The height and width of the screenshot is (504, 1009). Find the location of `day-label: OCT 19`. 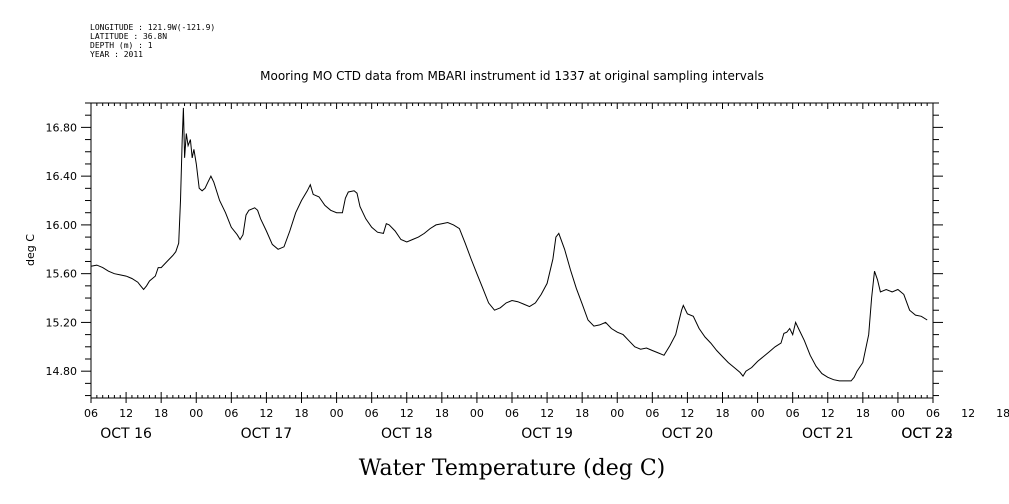

day-label: OCT 19 is located at coordinates (547, 434).